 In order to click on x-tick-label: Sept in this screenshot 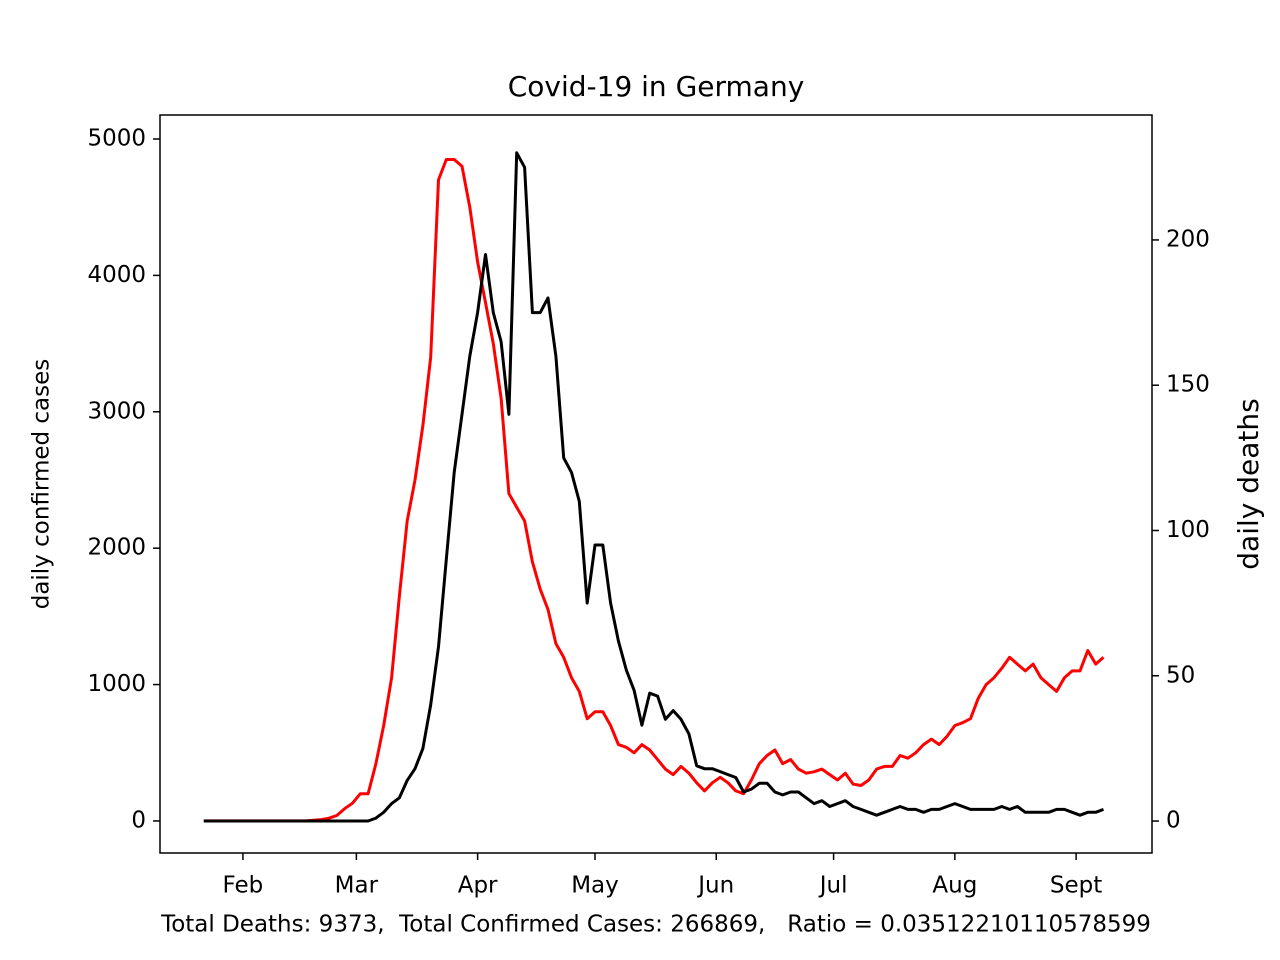, I will do `click(1076, 886)`.